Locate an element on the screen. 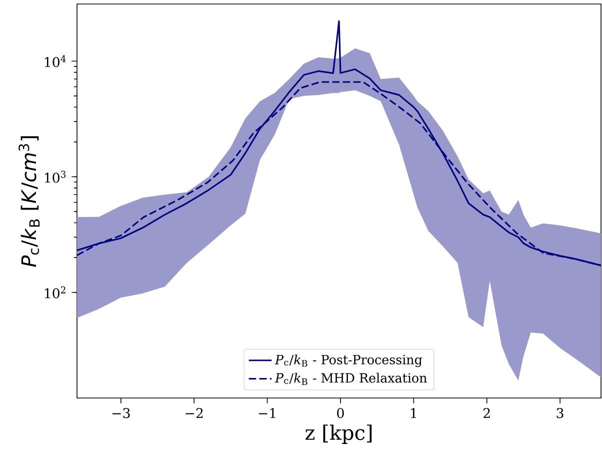 This screenshot has width=602, height=453. x-tick-label: 1 is located at coordinates (413, 413).